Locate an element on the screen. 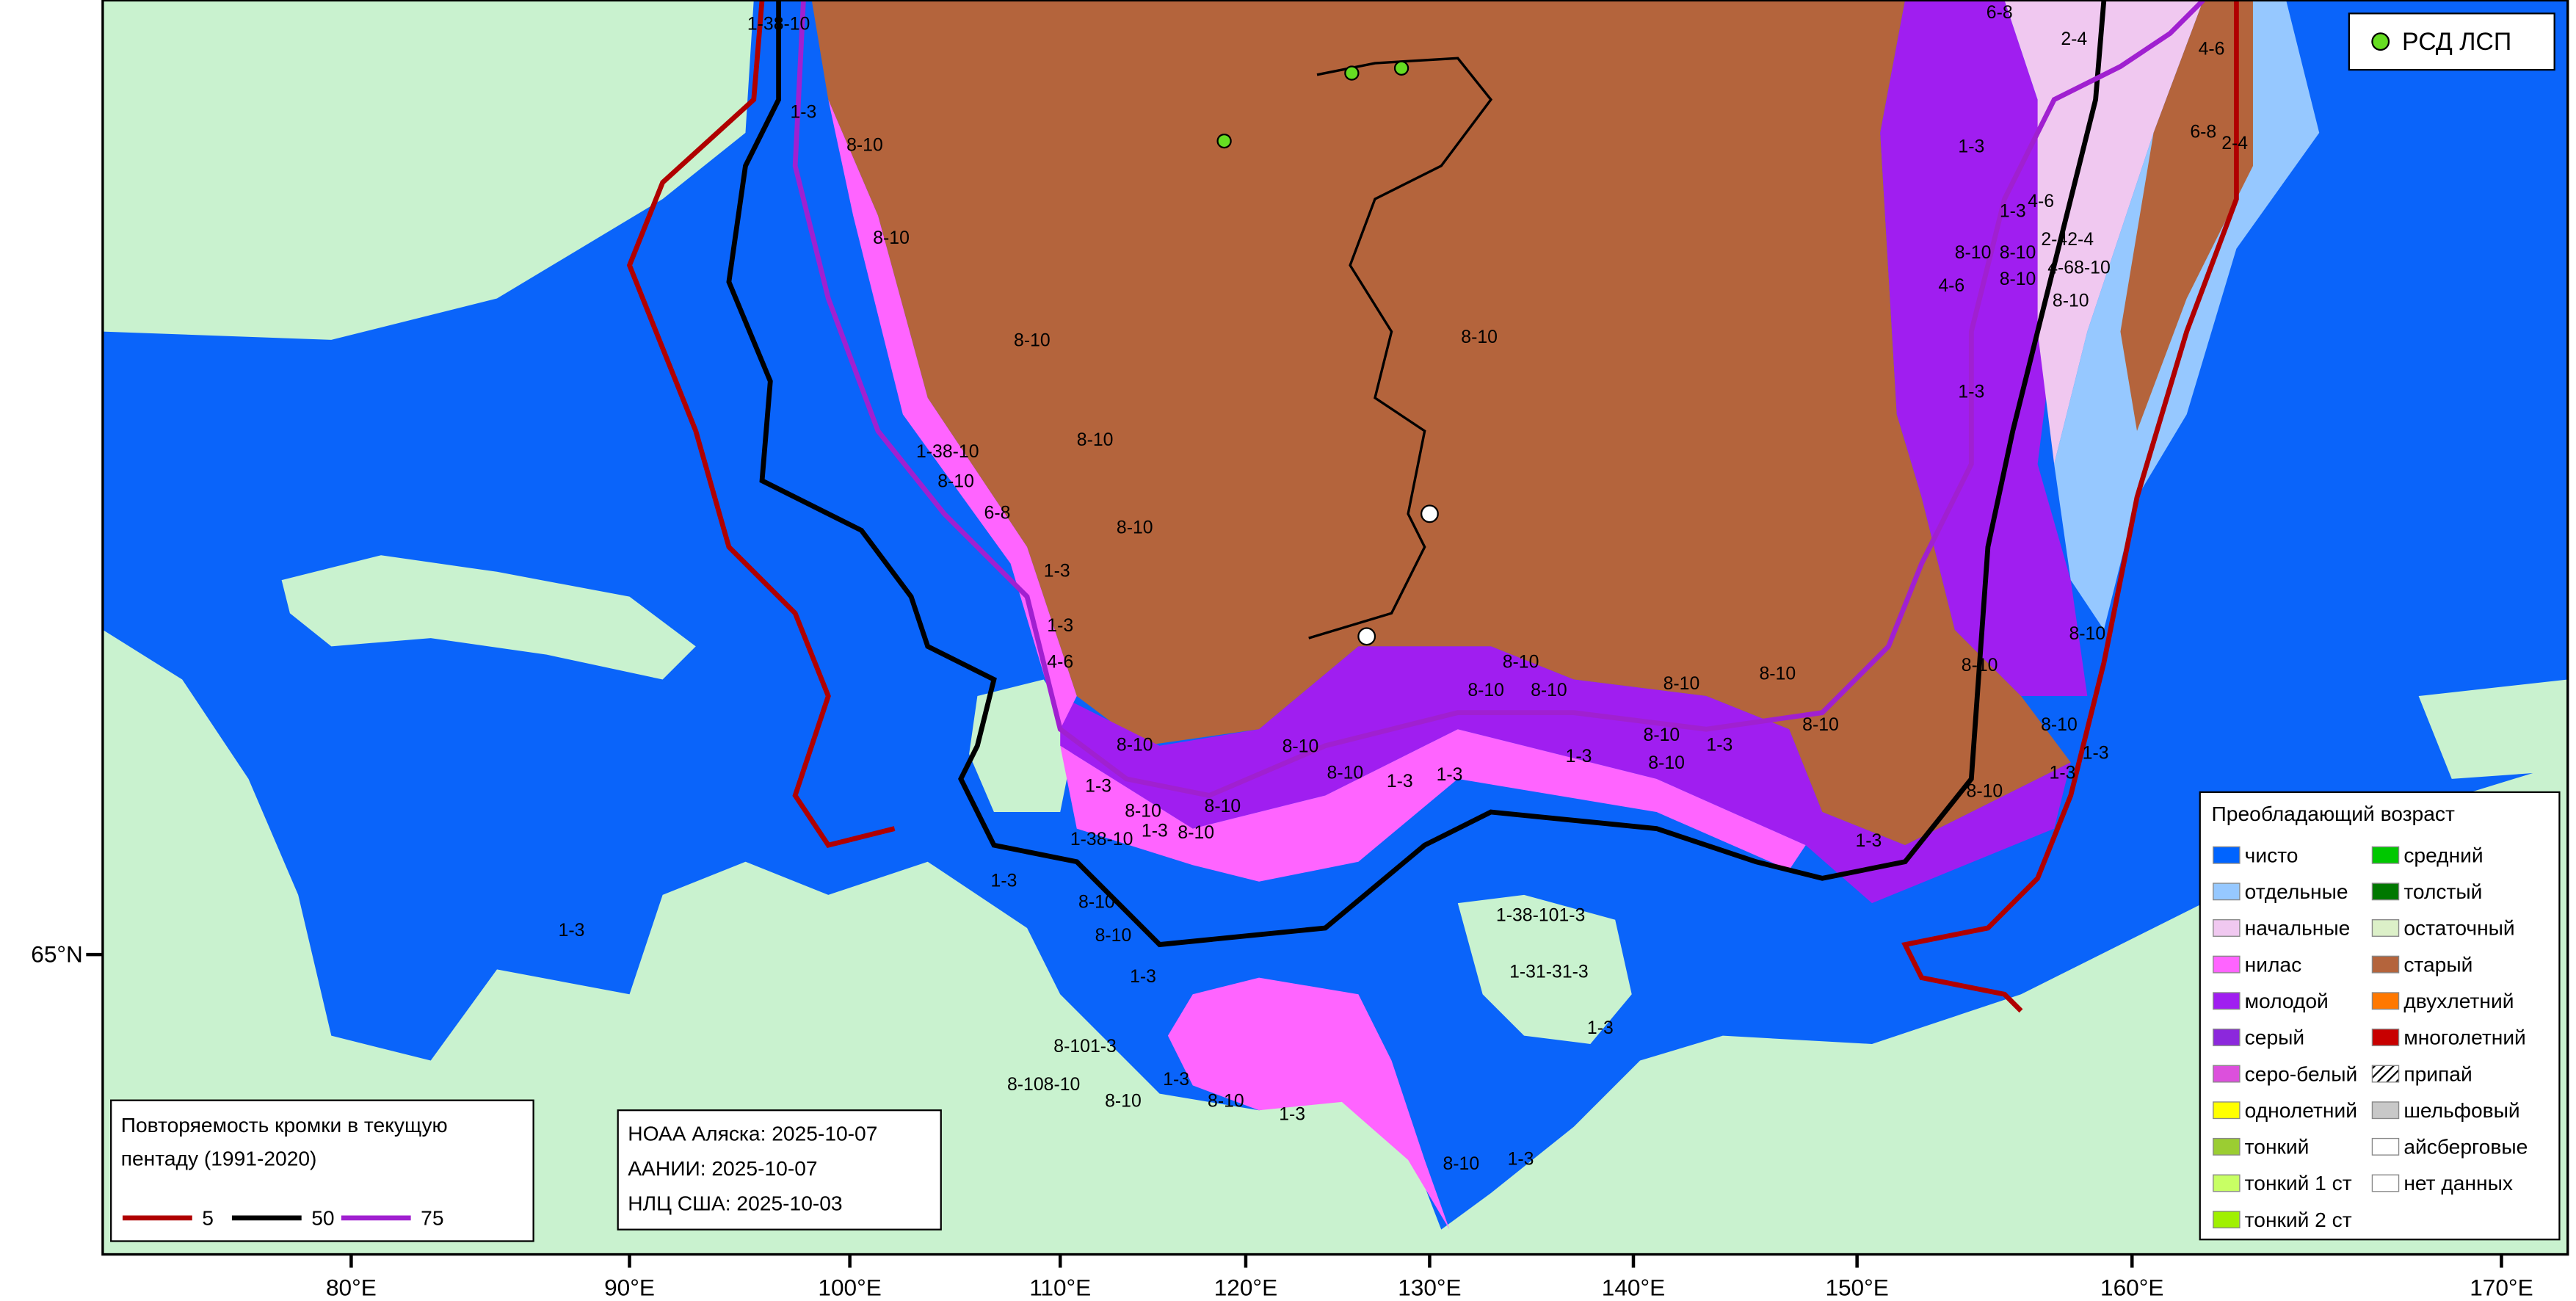 Image resolution: width=2576 pixels, height=1301 pixels. station-marker is located at coordinates (1401, 68).